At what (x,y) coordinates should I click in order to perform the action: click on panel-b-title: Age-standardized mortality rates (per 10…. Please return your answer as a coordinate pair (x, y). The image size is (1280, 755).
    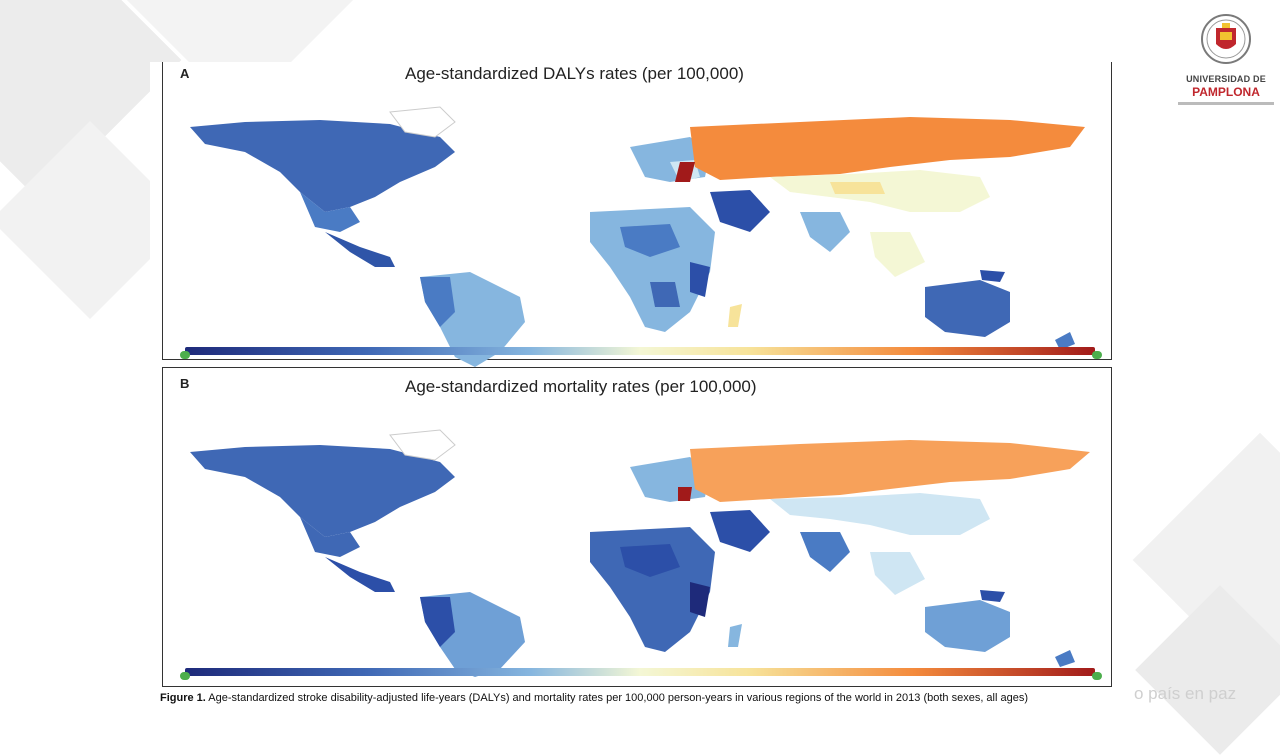
    Looking at the image, I should click on (581, 386).